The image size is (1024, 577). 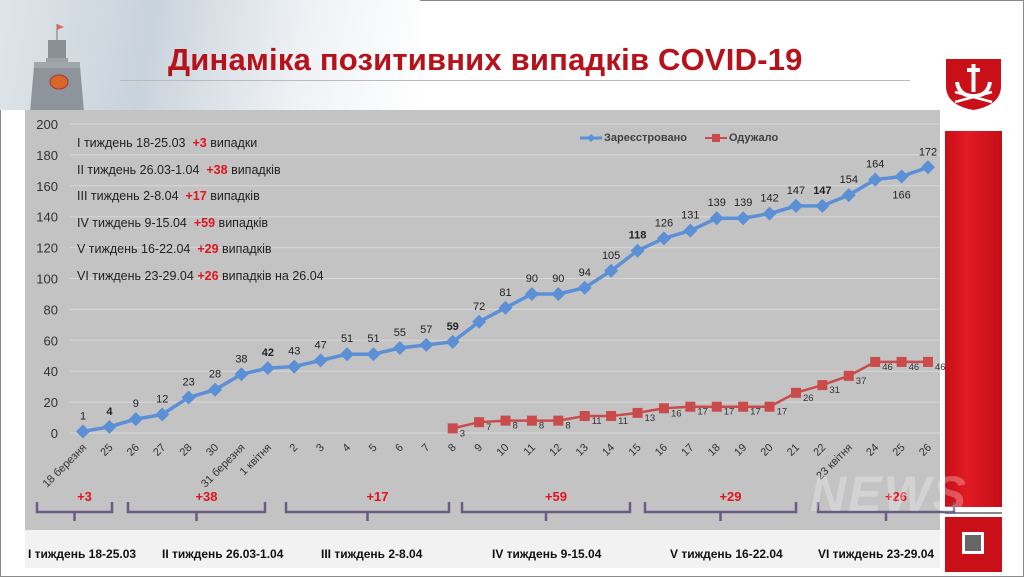 I want to click on x-tick-label: 24, so click(x=872, y=450).